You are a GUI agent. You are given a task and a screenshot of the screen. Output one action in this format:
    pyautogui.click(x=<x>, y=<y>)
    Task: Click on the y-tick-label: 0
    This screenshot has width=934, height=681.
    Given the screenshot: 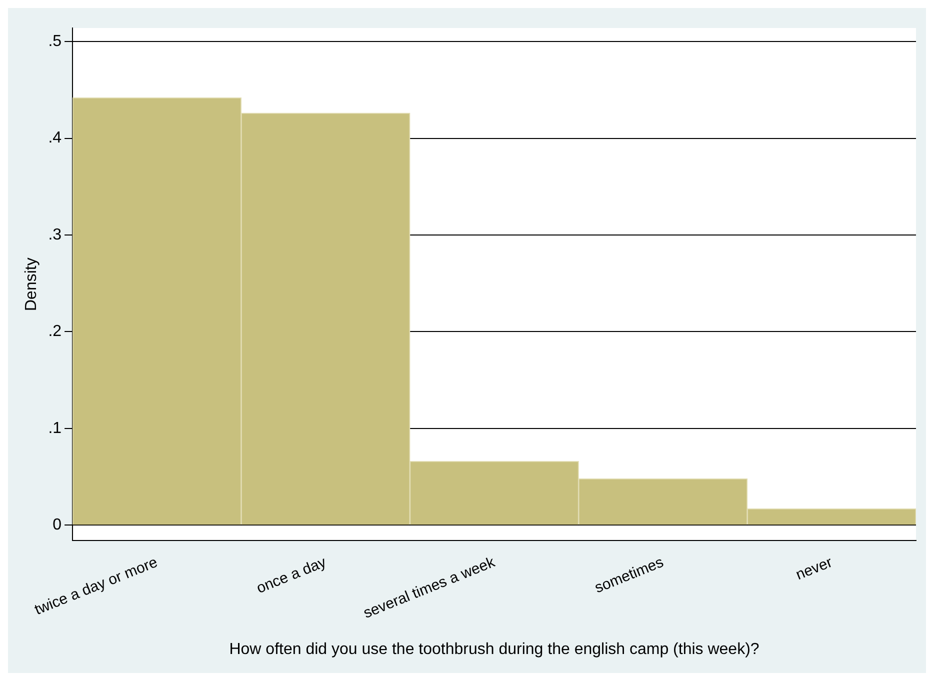 What is the action you would take?
    pyautogui.click(x=57, y=525)
    